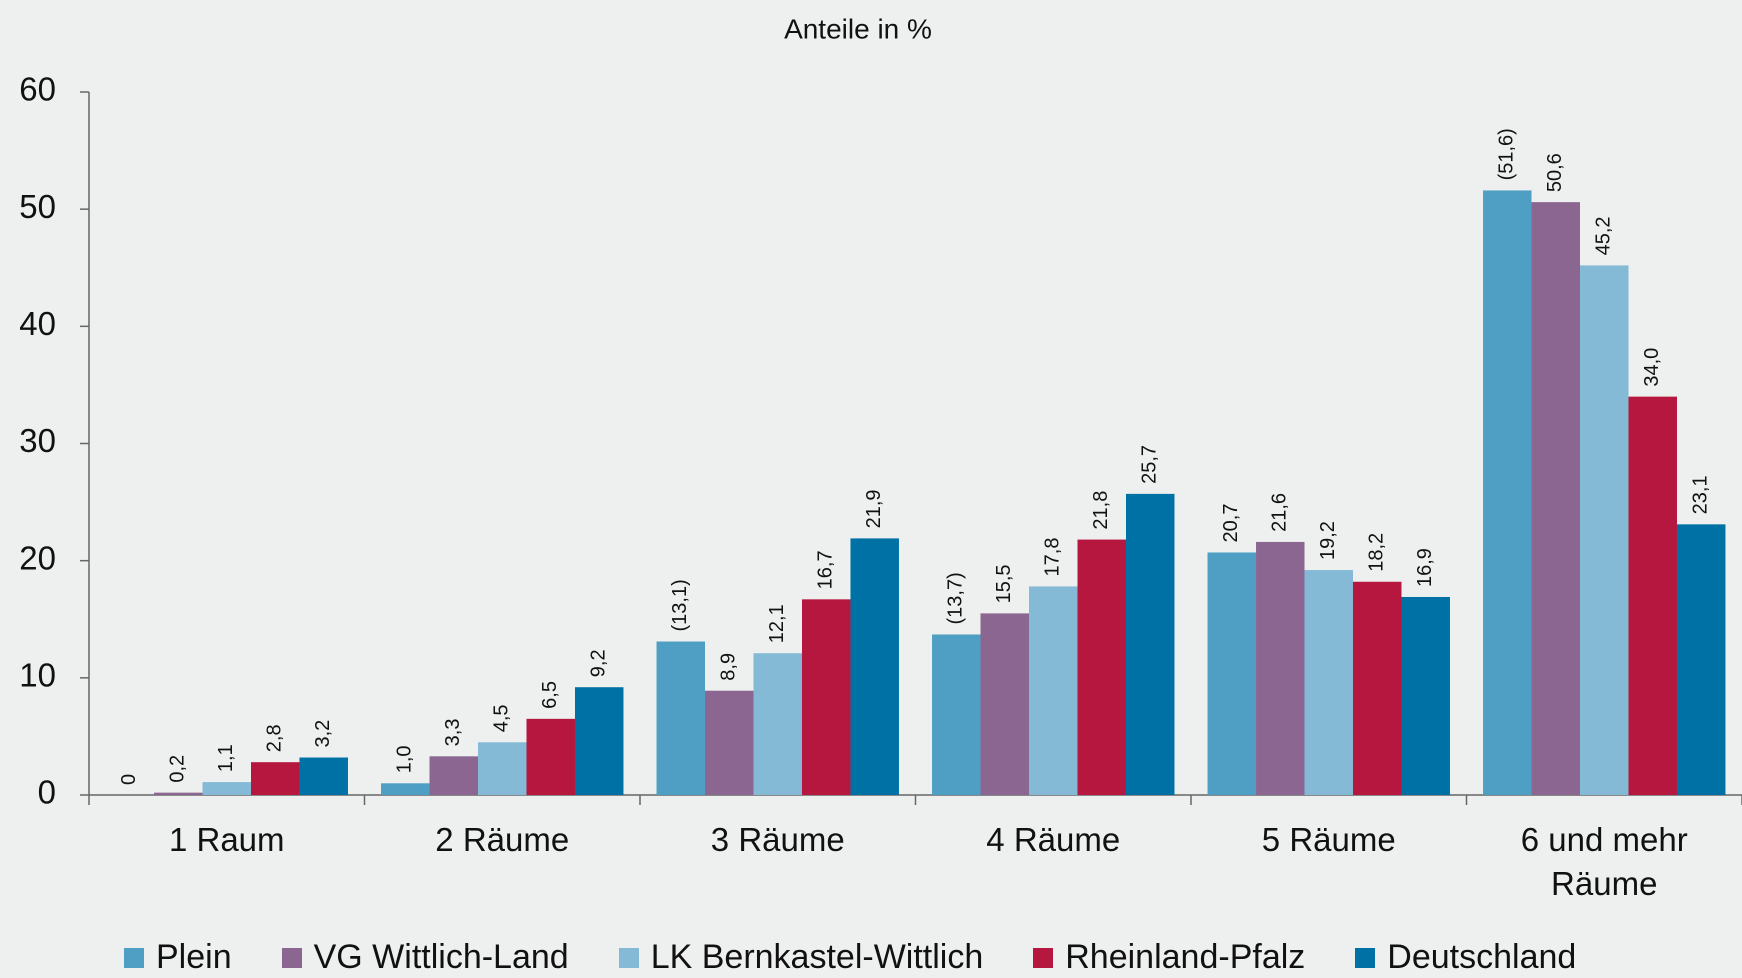 Image resolution: width=1742 pixels, height=978 pixels. What do you see at coordinates (441, 957) in the screenshot?
I see `legend-label: VG Wittlich-Land` at bounding box center [441, 957].